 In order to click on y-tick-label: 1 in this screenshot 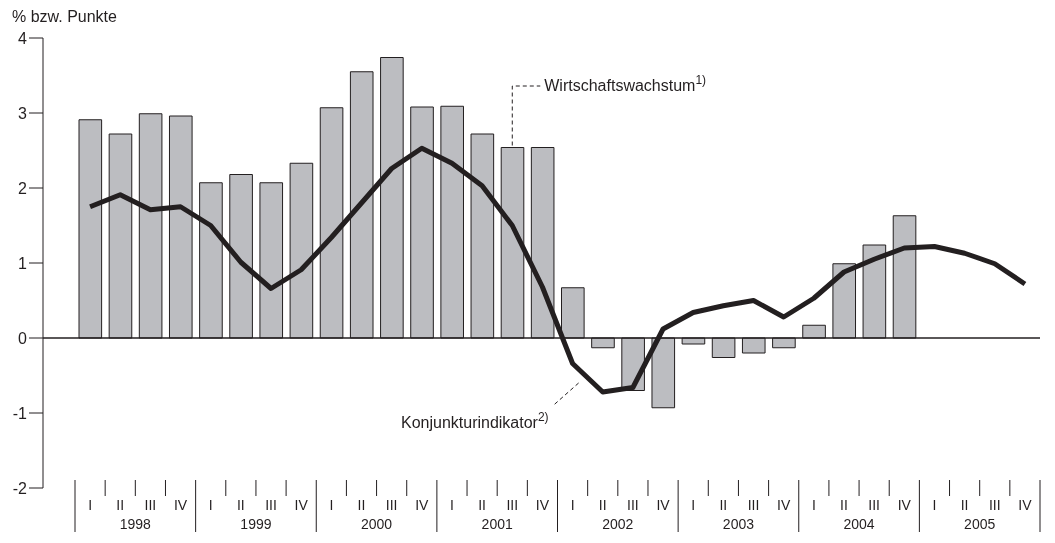, I will do `click(23, 263)`.